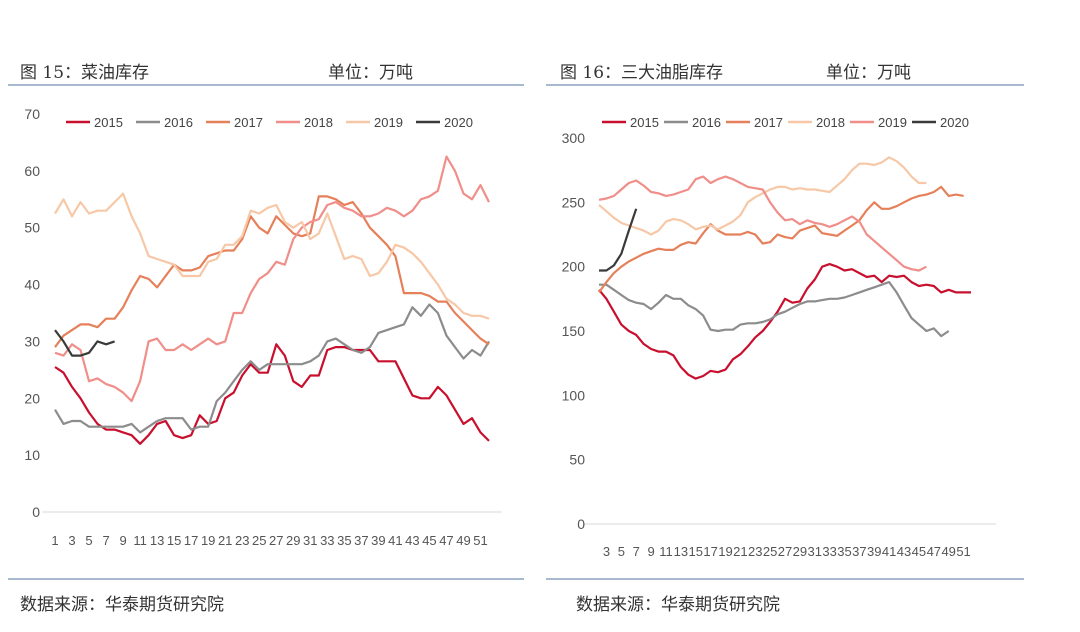 This screenshot has height=632, width=1080. What do you see at coordinates (32, 398) in the screenshot?
I see `y-tick-label: 20` at bounding box center [32, 398].